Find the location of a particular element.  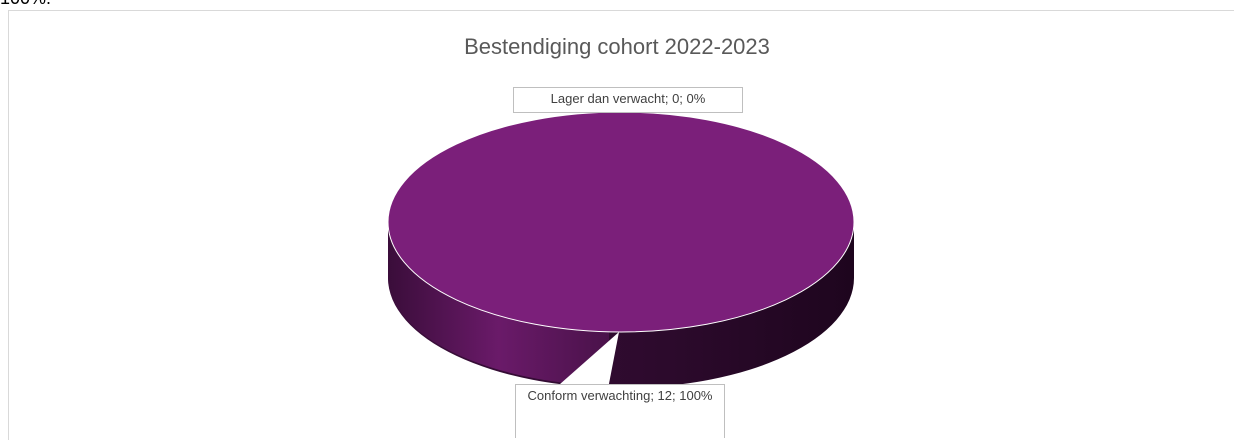

pie-slice-side-left is located at coordinates (498, 304).